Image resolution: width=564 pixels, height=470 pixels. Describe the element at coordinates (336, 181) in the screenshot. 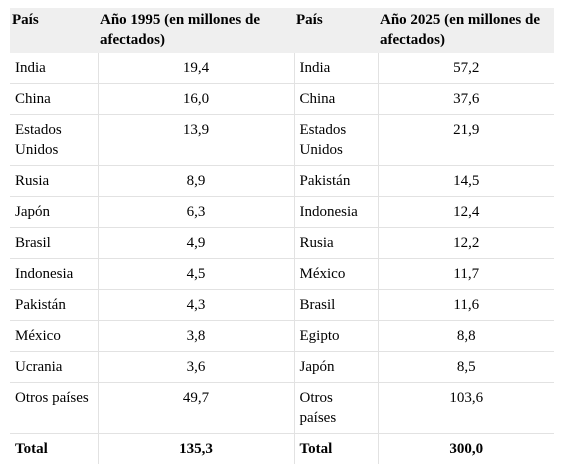

I see `country-2025-cell: Pakistán` at that location.